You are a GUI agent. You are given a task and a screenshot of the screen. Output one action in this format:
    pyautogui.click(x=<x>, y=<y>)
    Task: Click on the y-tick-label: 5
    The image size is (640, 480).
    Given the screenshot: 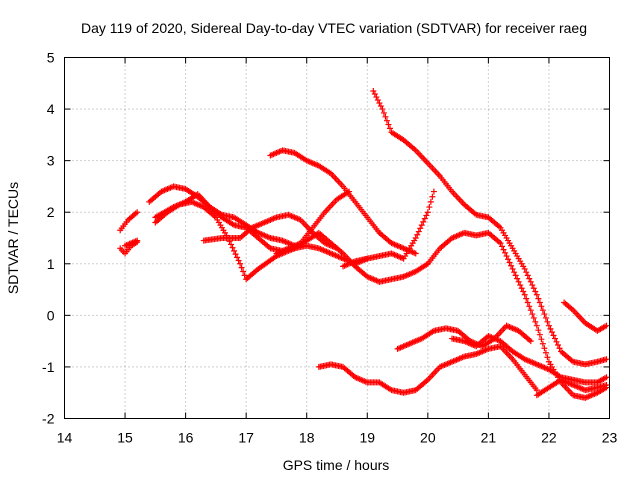 What is the action you would take?
    pyautogui.click(x=51, y=58)
    